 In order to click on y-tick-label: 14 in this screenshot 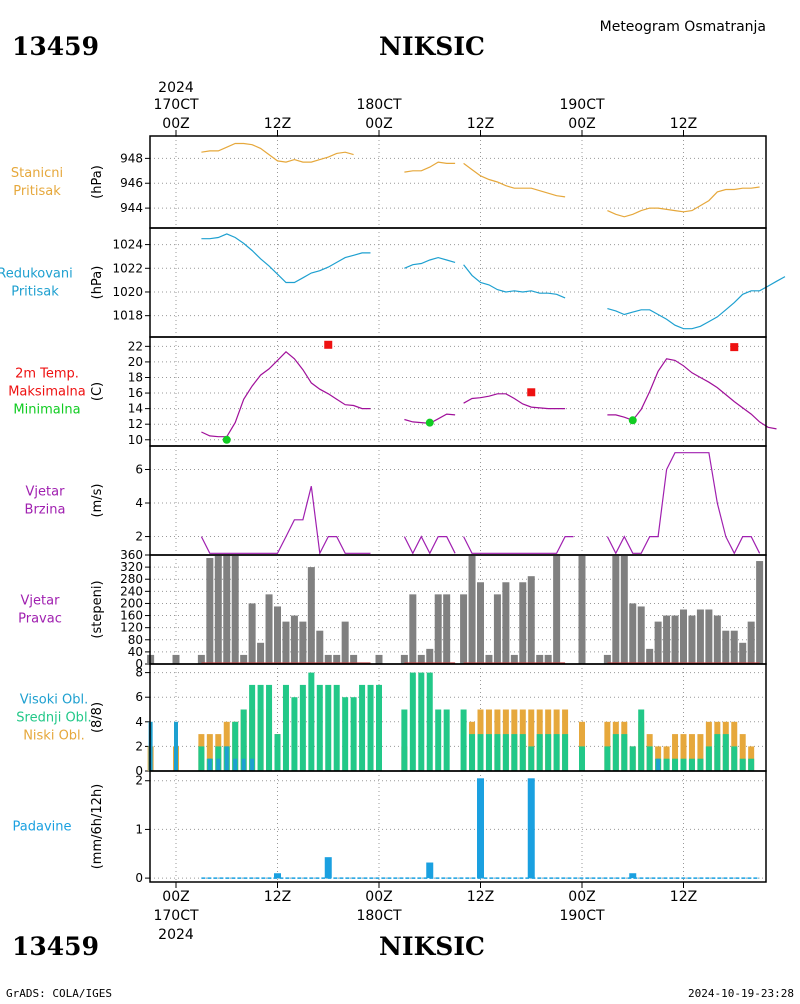, I will do `click(135, 409)`.